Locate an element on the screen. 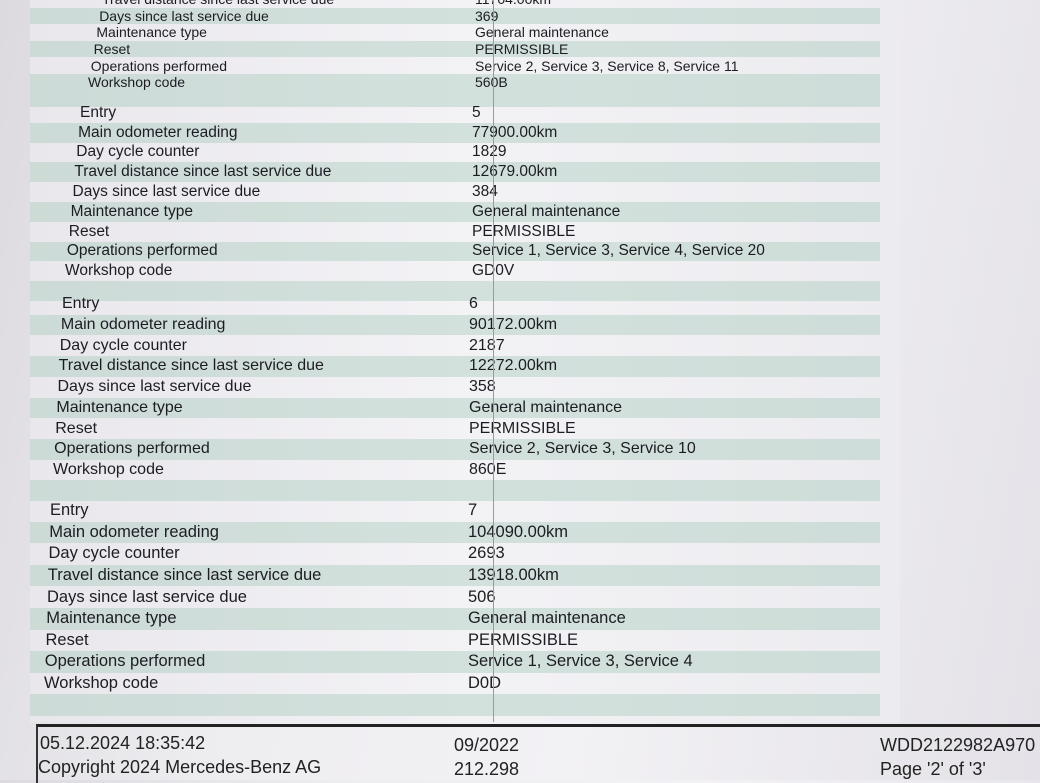  table-row: Workshop code 560B is located at coordinates (455, 82).